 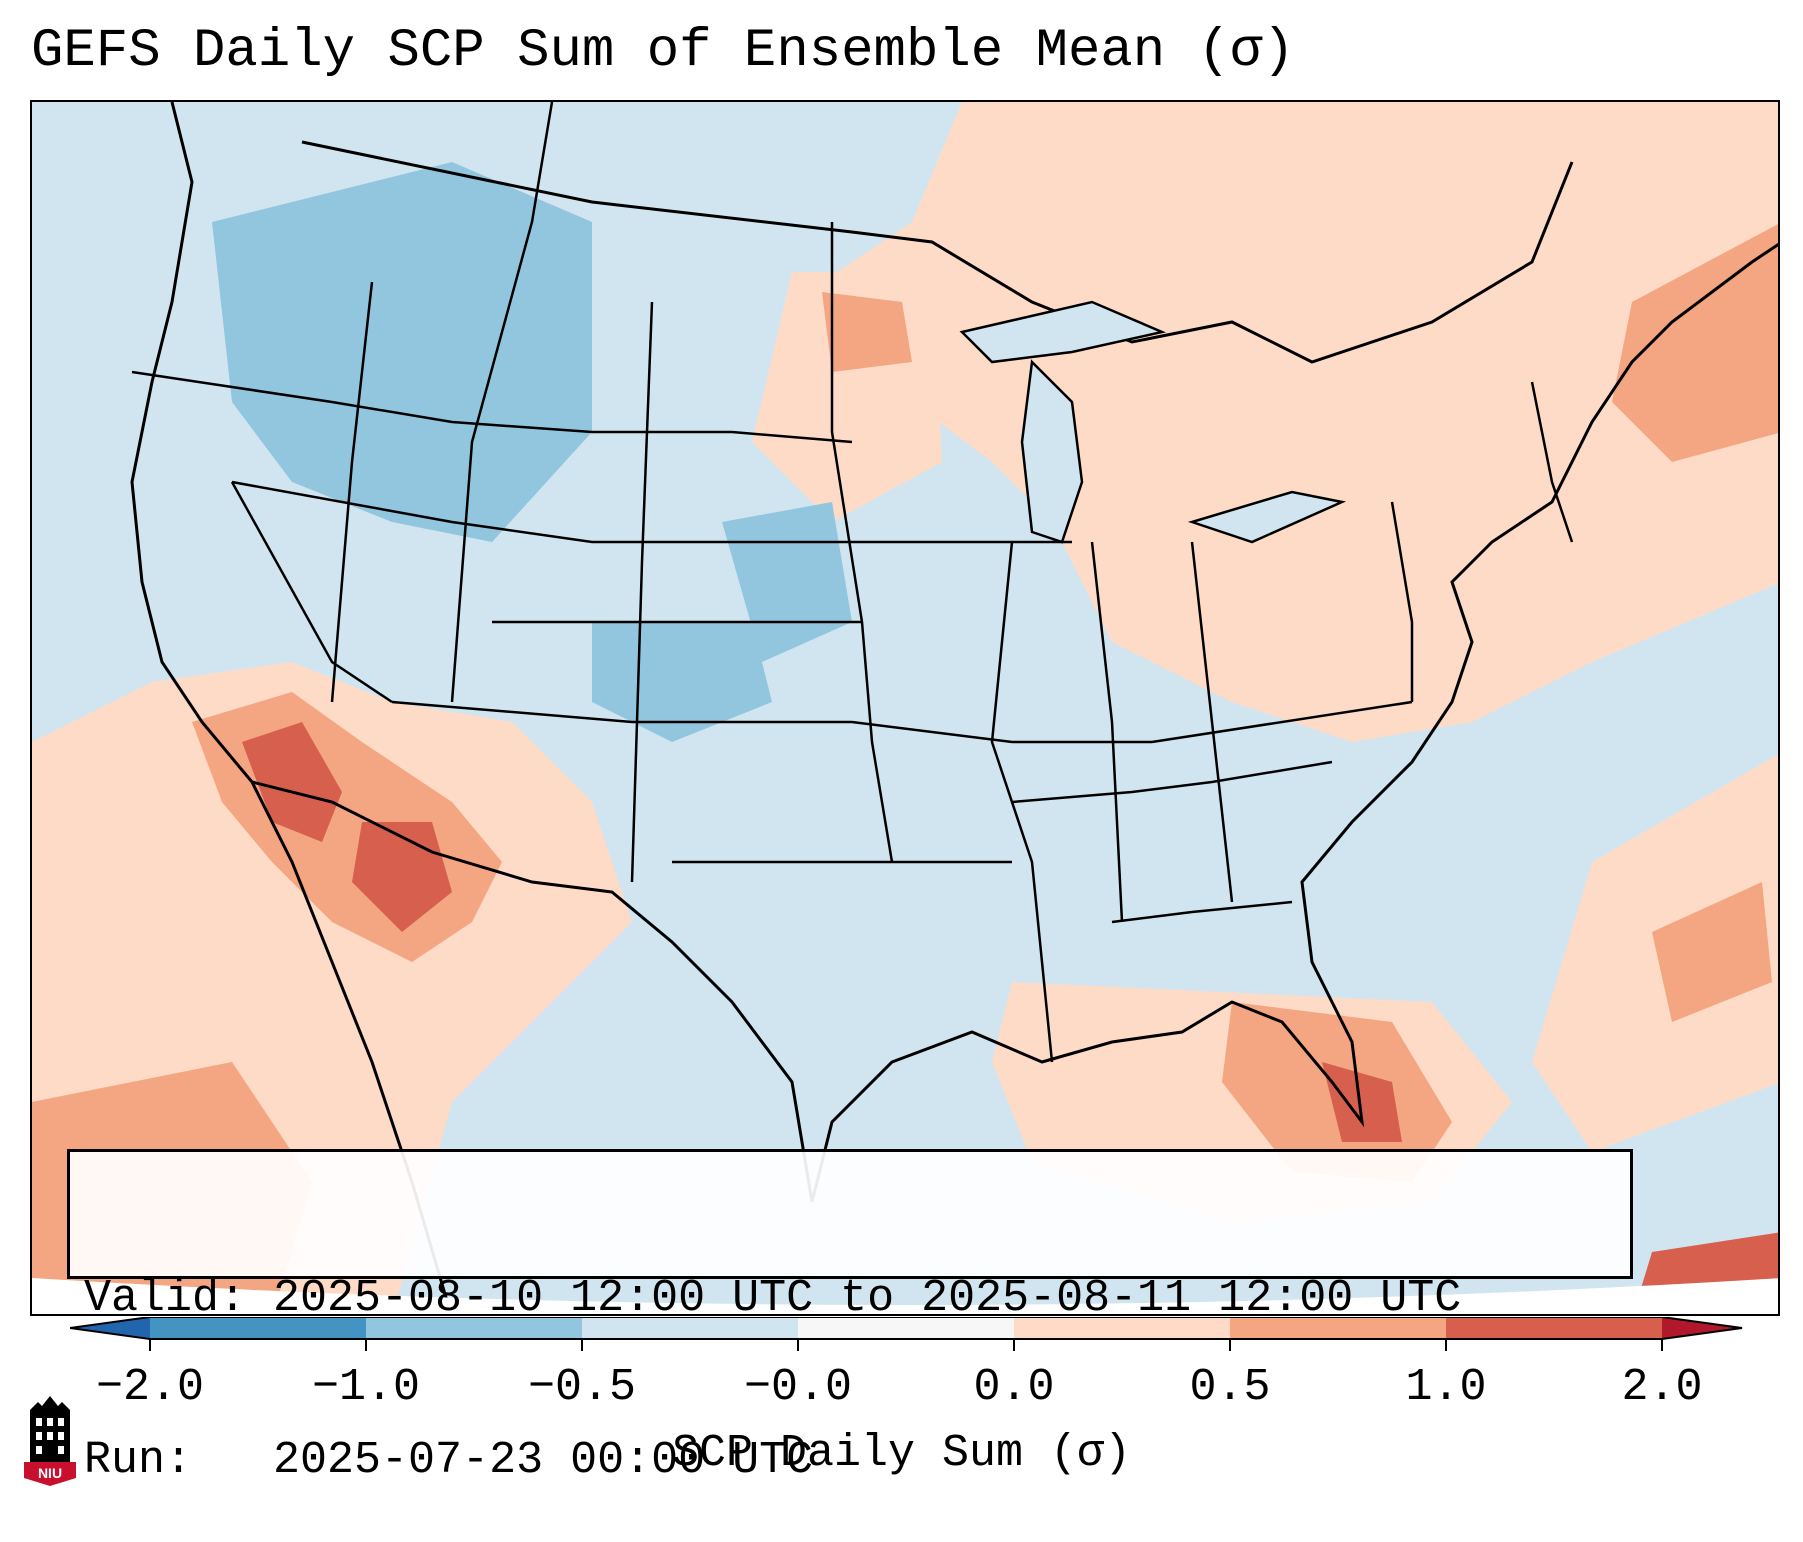 I want to click on lake-michigan, so click(x=1052, y=451).